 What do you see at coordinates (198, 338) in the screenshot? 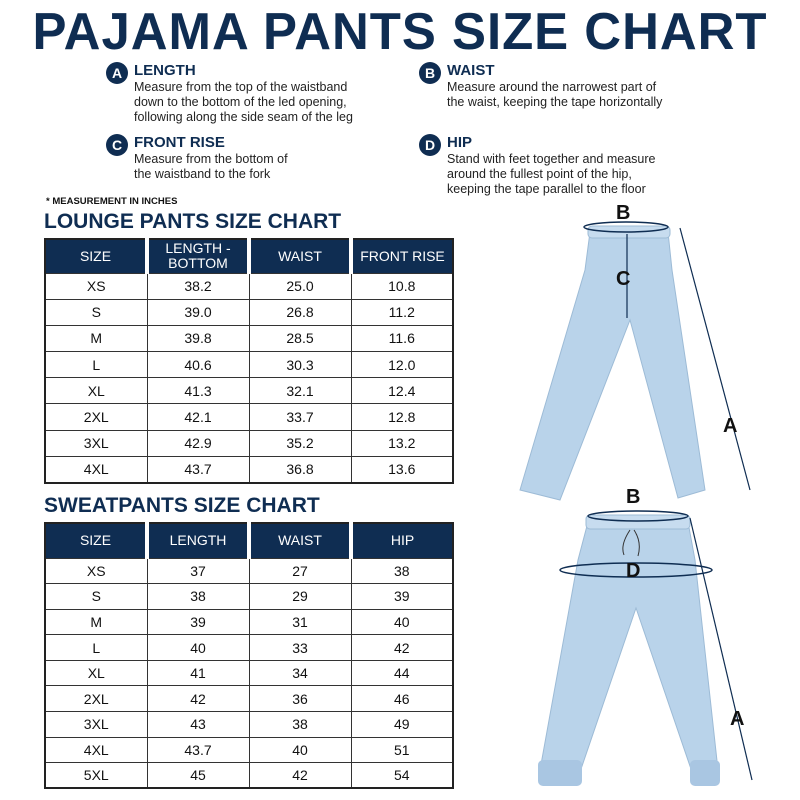
I see `table-cell: 39.8` at bounding box center [198, 338].